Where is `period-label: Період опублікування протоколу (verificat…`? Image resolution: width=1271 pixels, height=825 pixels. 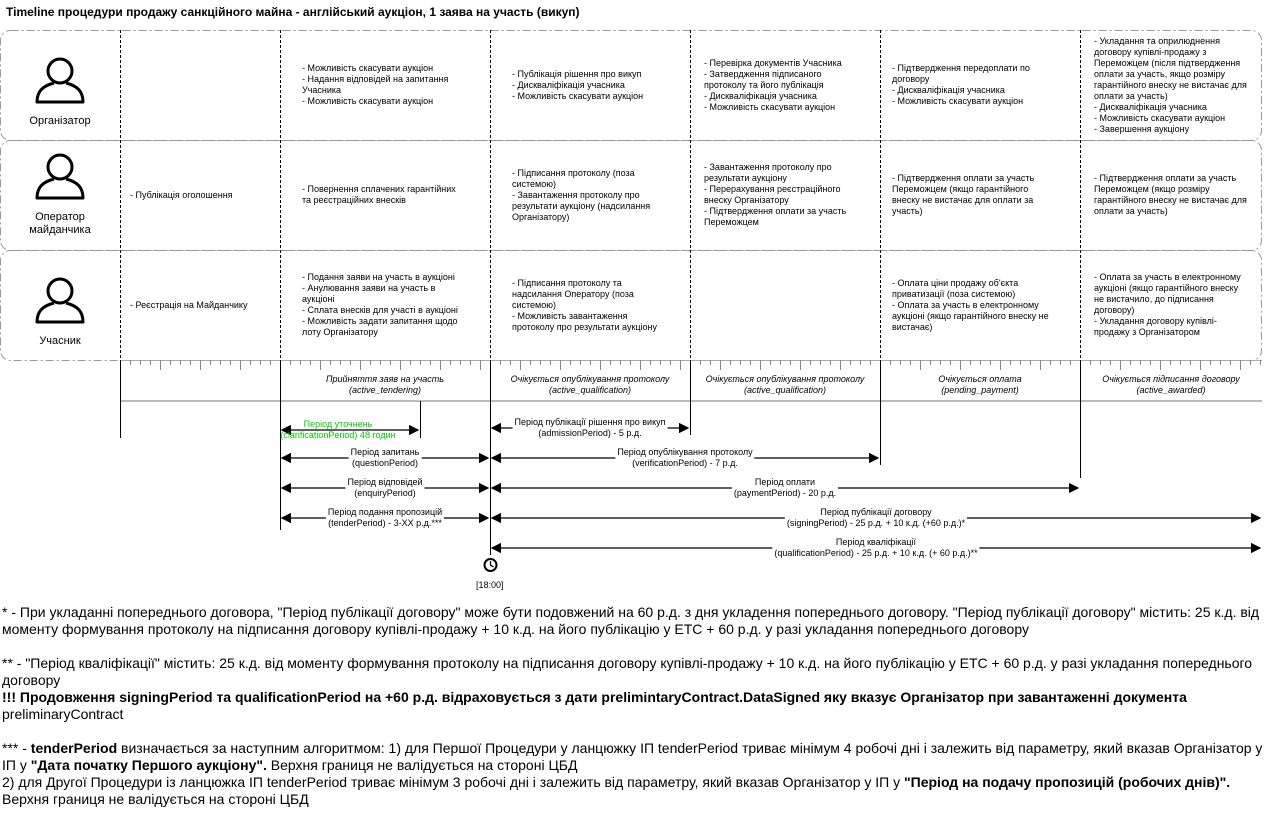 period-label: Період опублікування протоколу (verificat… is located at coordinates (685, 458).